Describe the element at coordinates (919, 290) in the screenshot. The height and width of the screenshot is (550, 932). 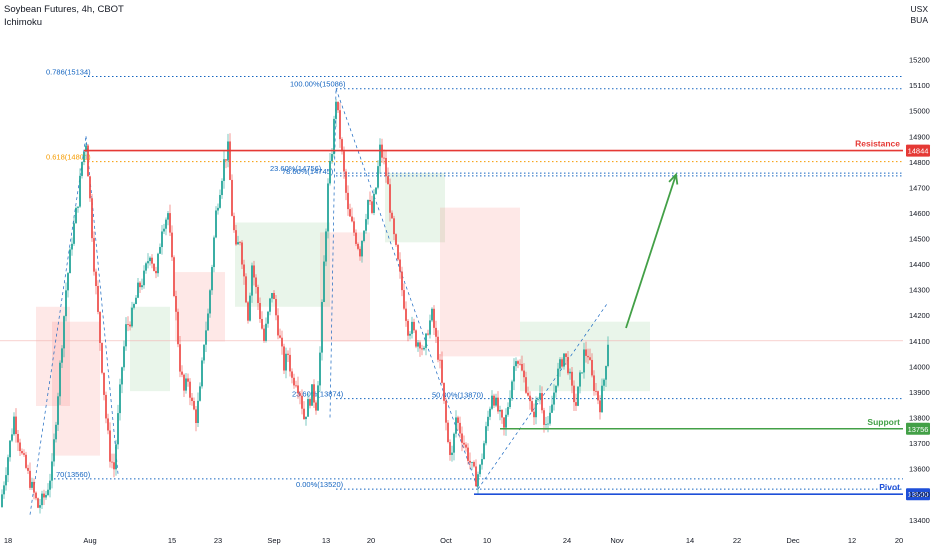
I see `y-tick-label: 14300` at that location.